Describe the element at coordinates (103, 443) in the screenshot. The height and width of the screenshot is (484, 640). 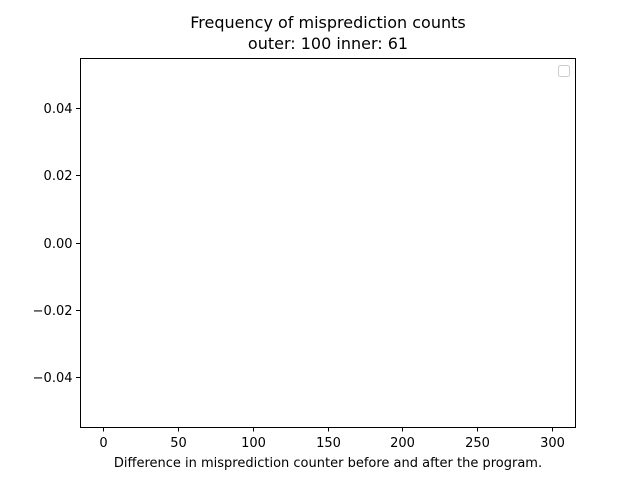
I see `x-tick-label: 0` at that location.